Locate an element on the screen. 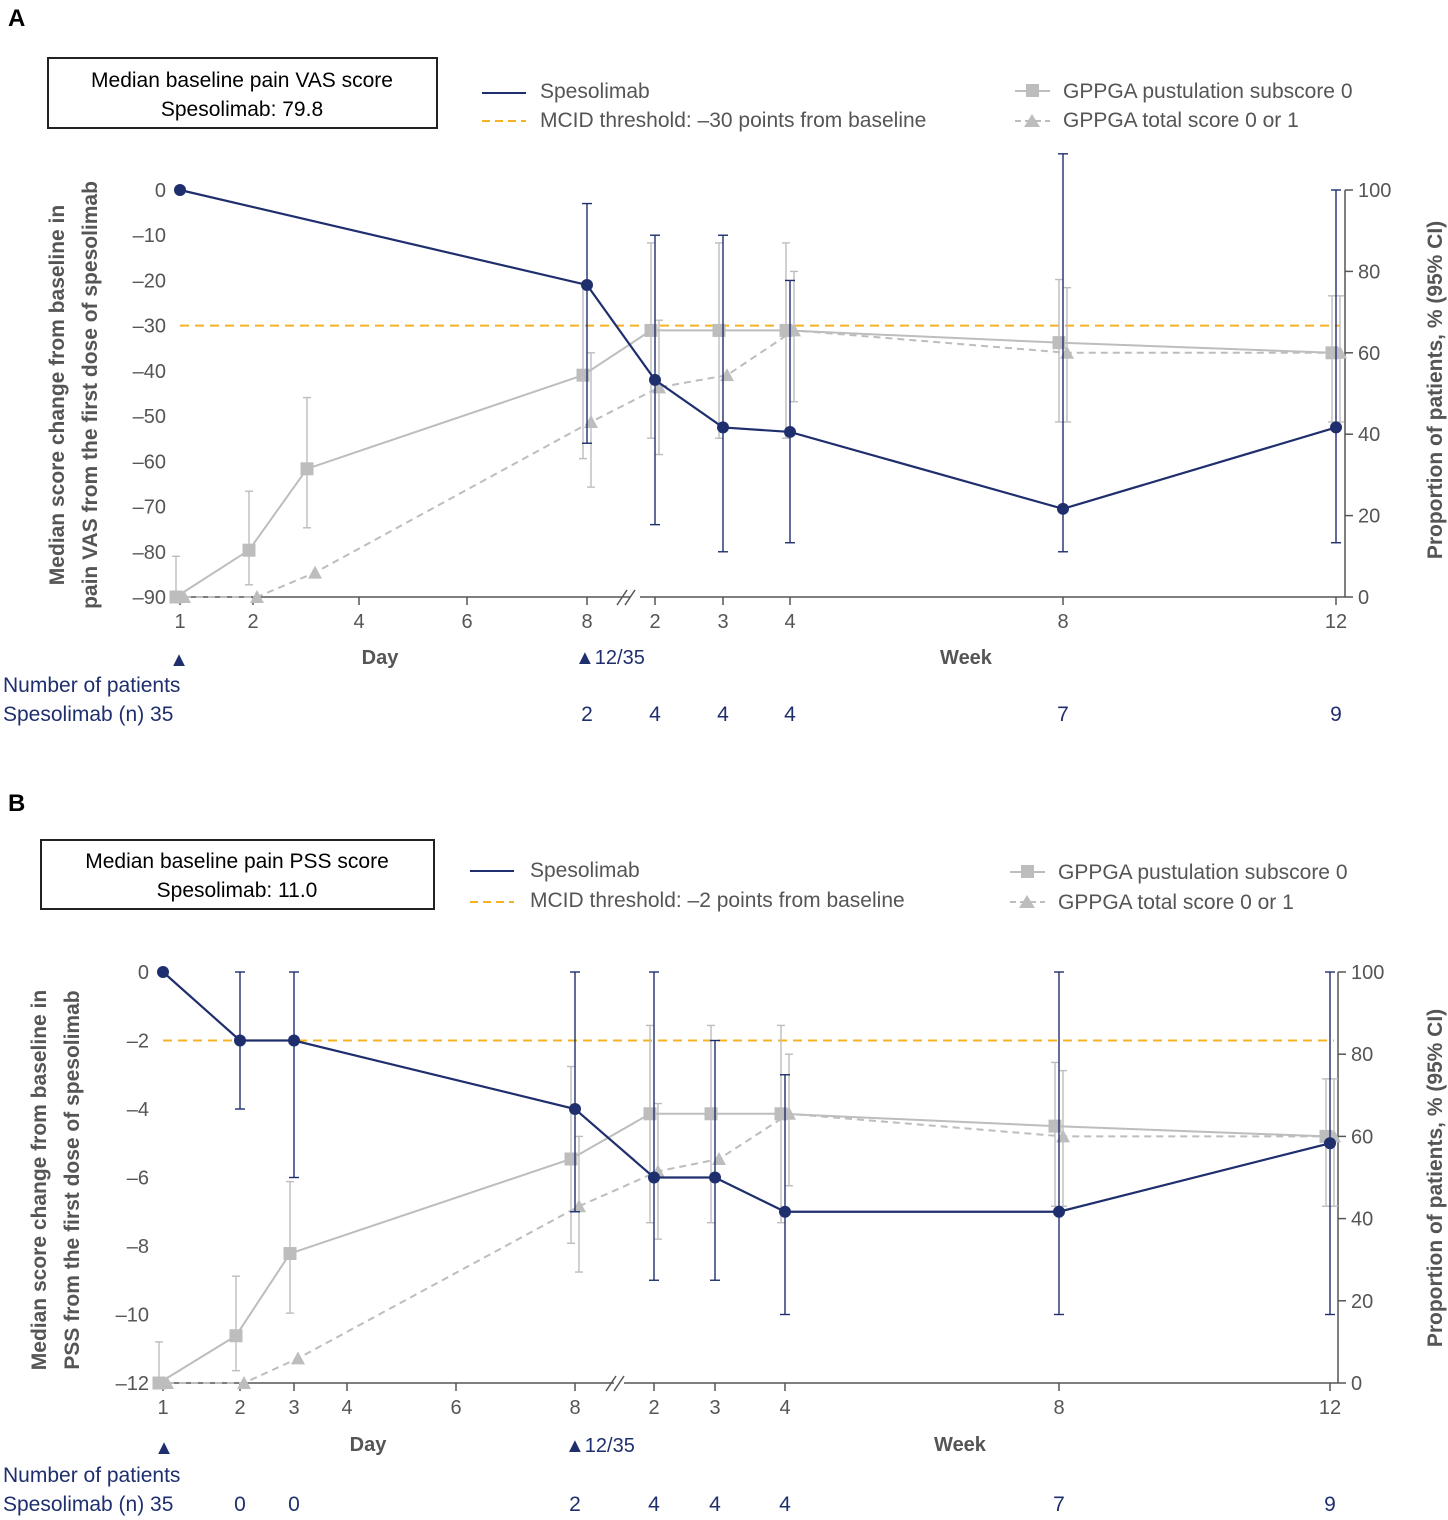  left-tick-label: –2 is located at coordinates (138, 1042).